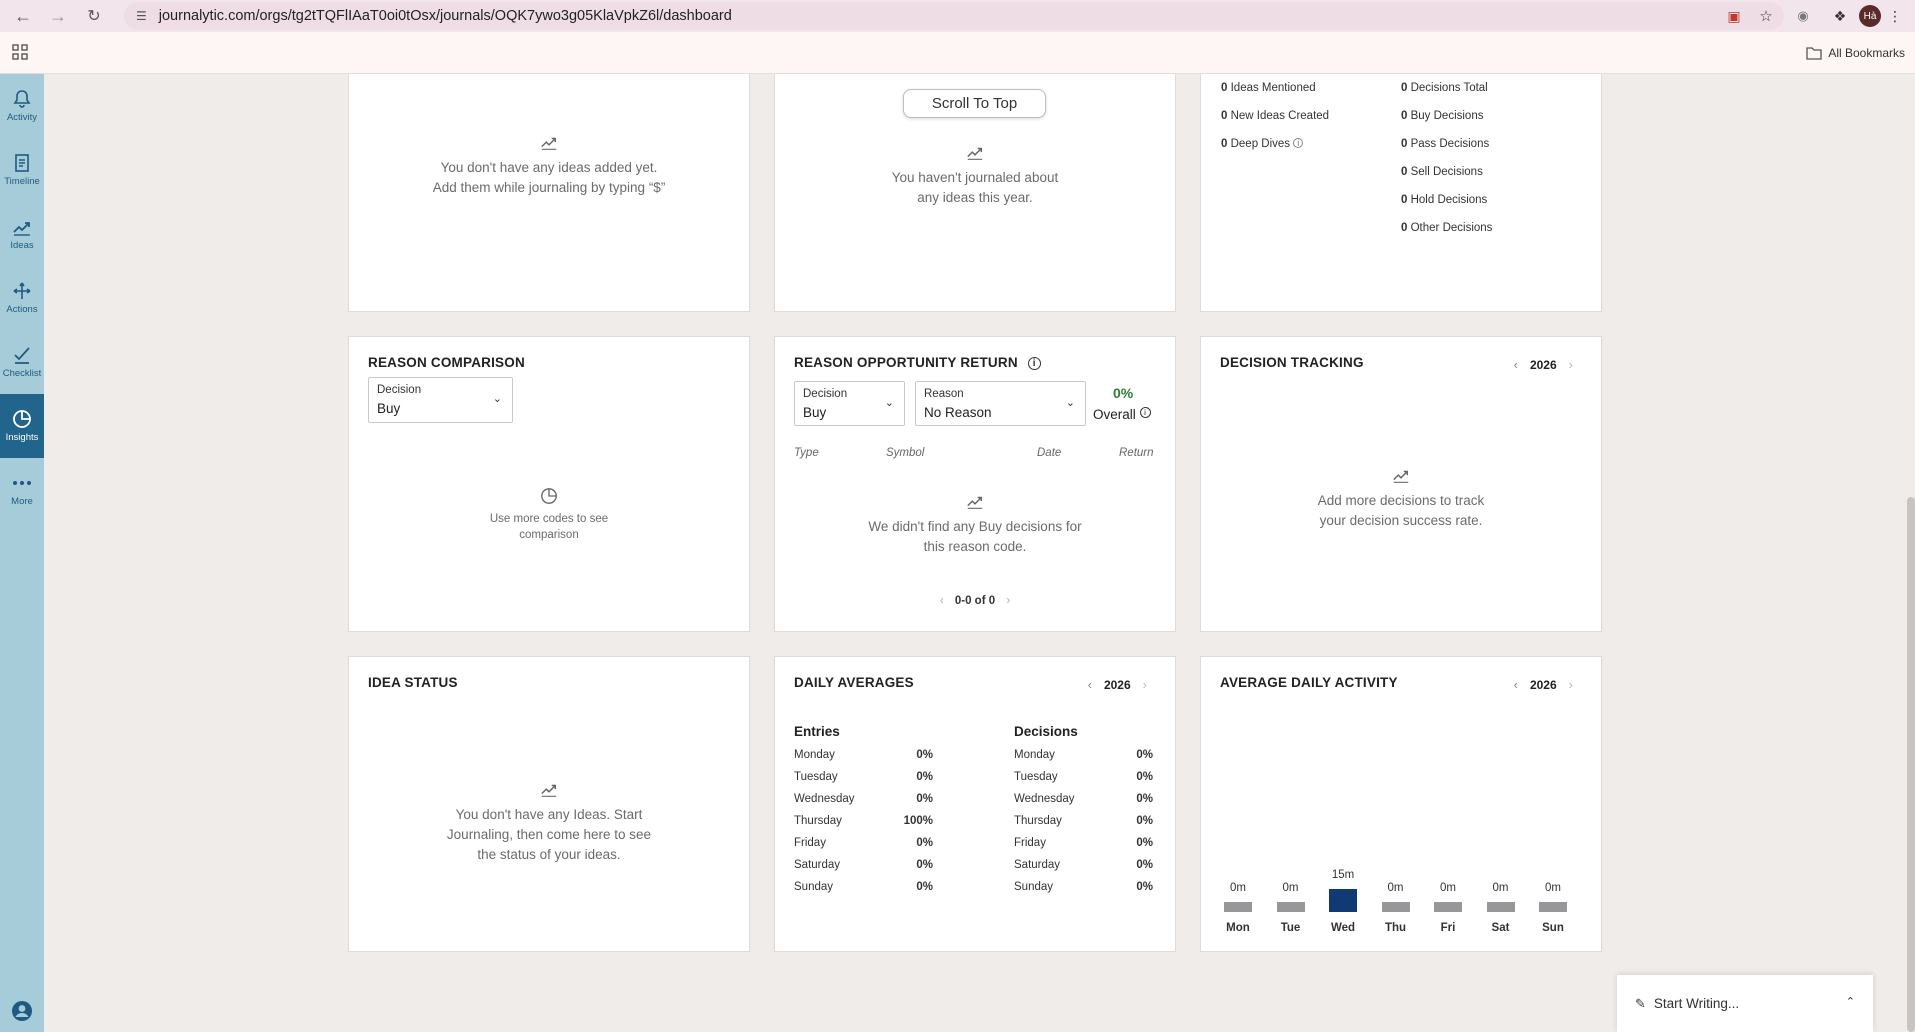 The image size is (1915, 1032). Describe the element at coordinates (22, 490) in the screenshot. I see `nav-more: More` at that location.